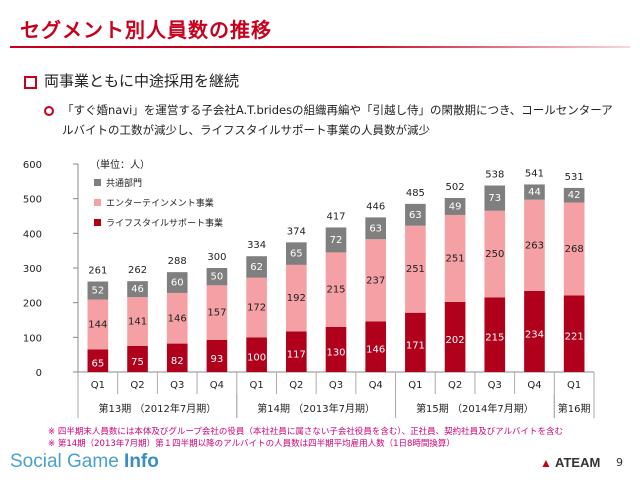 Image resolution: width=640 pixels, height=480 pixels. Describe the element at coordinates (137, 270) in the screenshot. I see `bar-total-label: 262` at that location.